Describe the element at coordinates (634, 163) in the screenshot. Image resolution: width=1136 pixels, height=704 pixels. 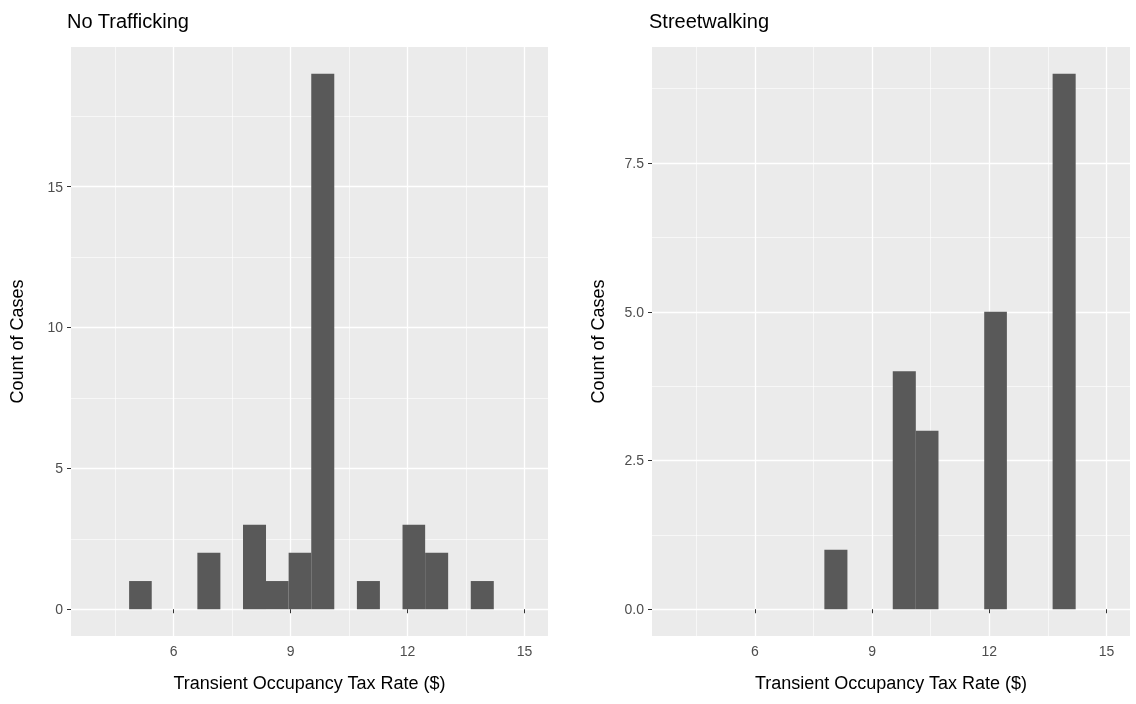
I see `y-tick-label: 7.5` at that location.